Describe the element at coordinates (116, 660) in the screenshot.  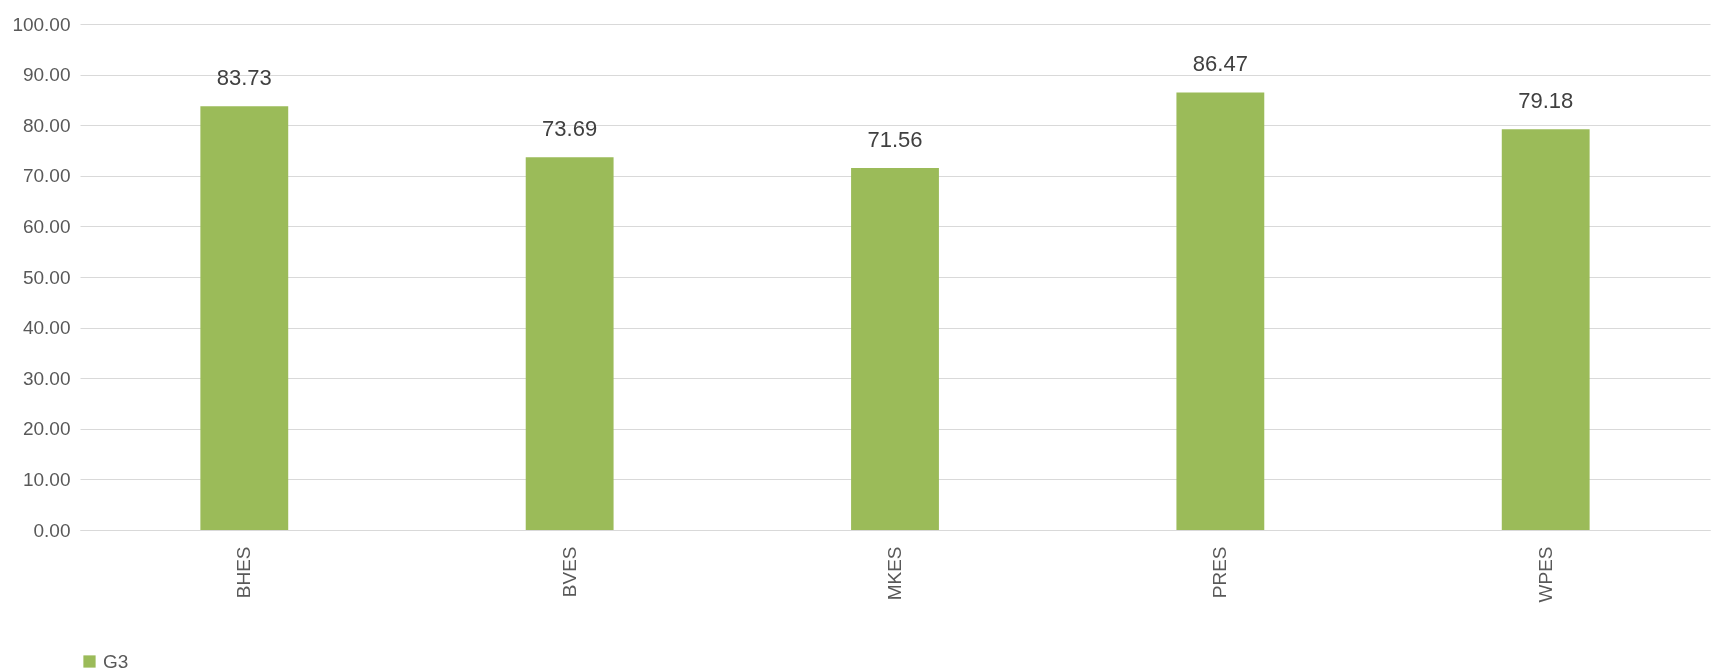
I see `legend-label: G3` at that location.